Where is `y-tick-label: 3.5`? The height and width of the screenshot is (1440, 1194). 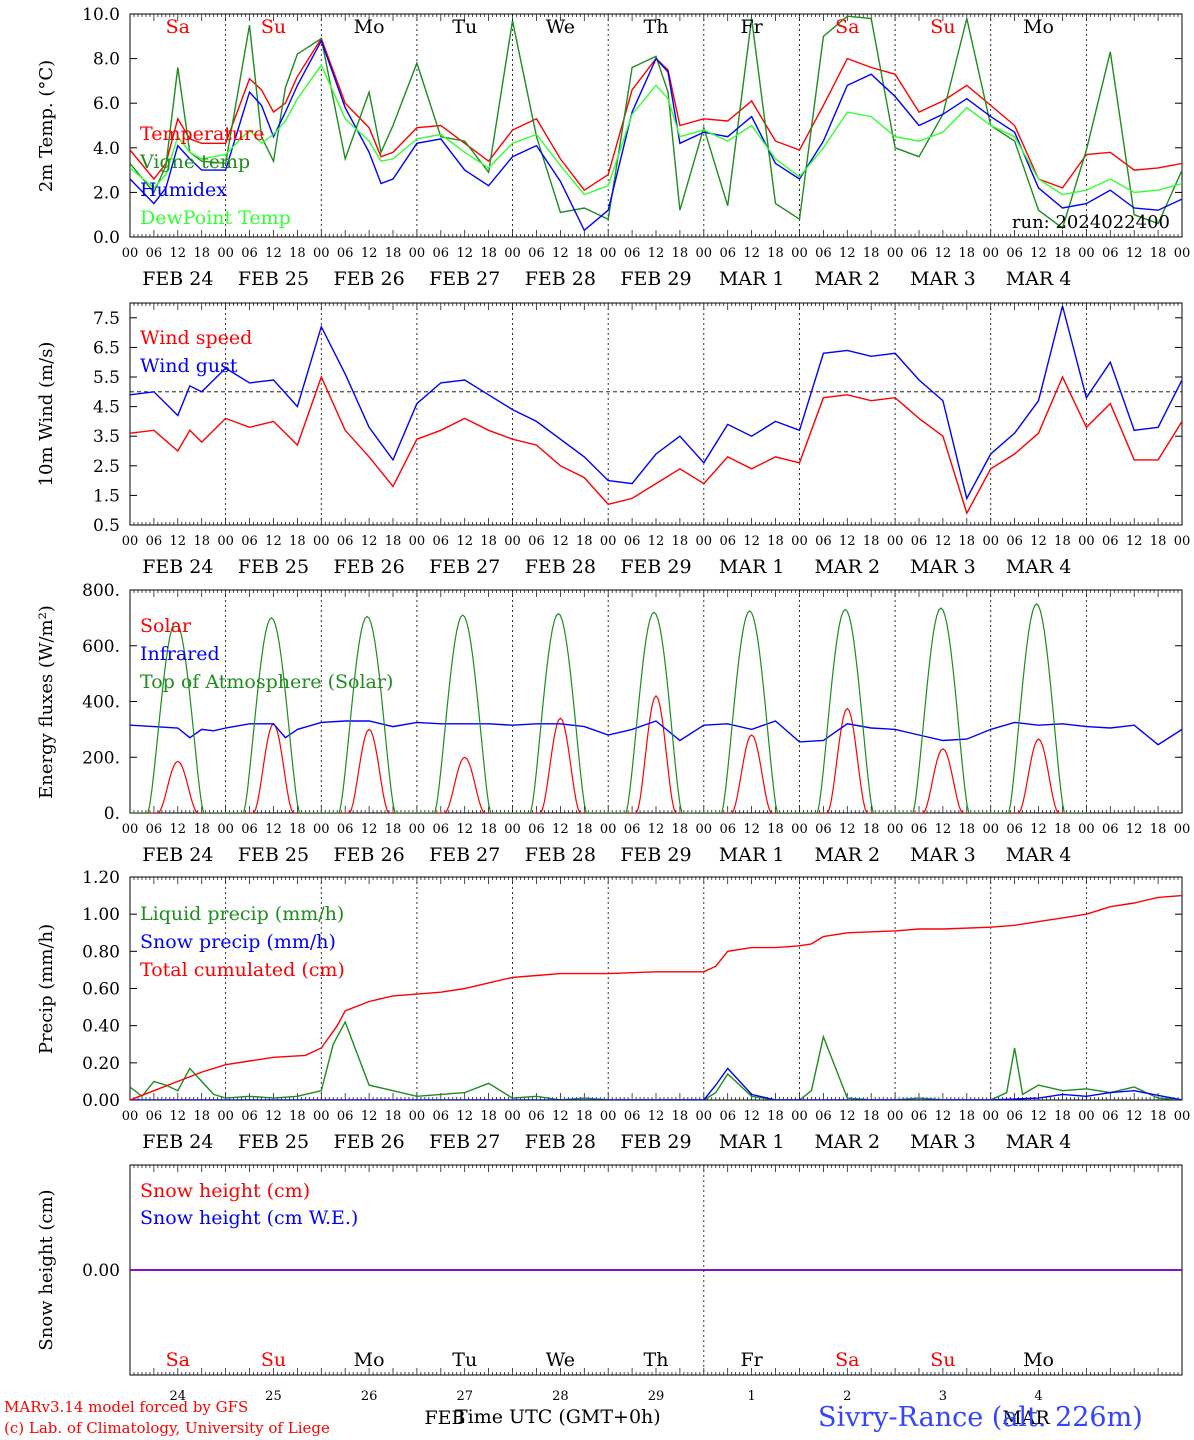 y-tick-label: 3.5 is located at coordinates (106, 437).